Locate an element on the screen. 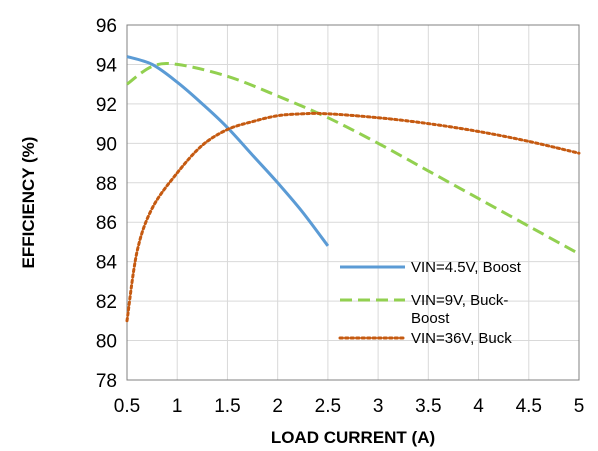  x-tick-labels: 0.5 1 1.5 2 2.5 3 3.5 4 4.5 5 is located at coordinates (349, 406).